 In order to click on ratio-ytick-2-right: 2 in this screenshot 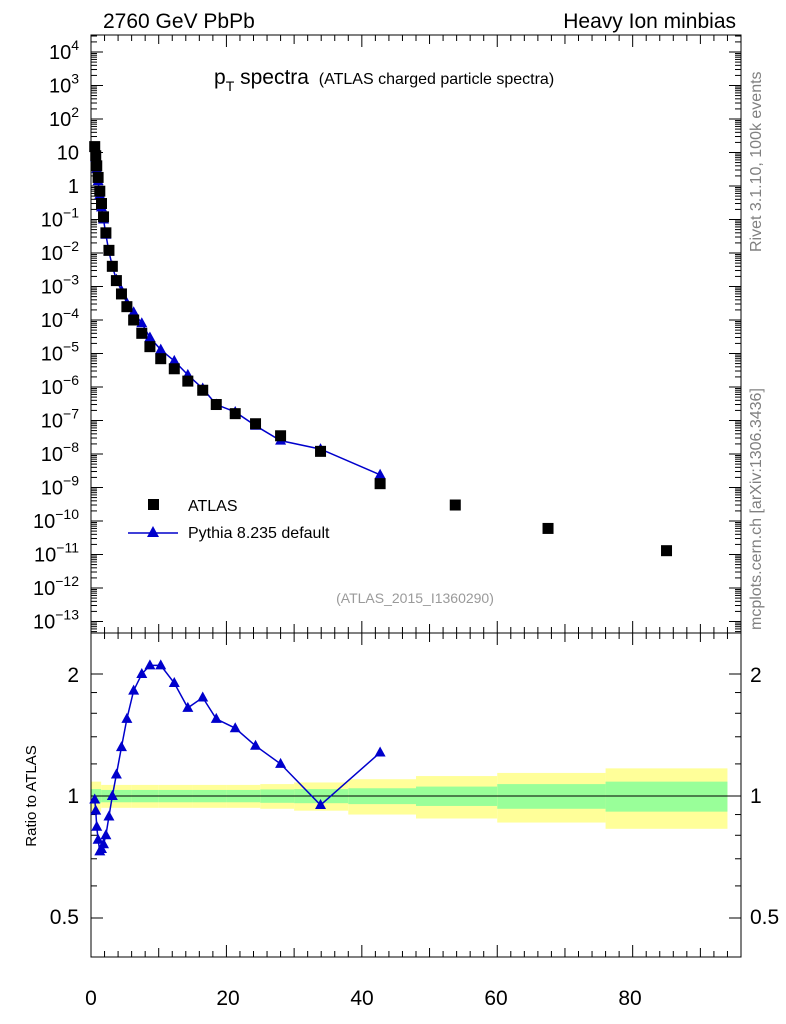, I will do `click(756, 675)`.